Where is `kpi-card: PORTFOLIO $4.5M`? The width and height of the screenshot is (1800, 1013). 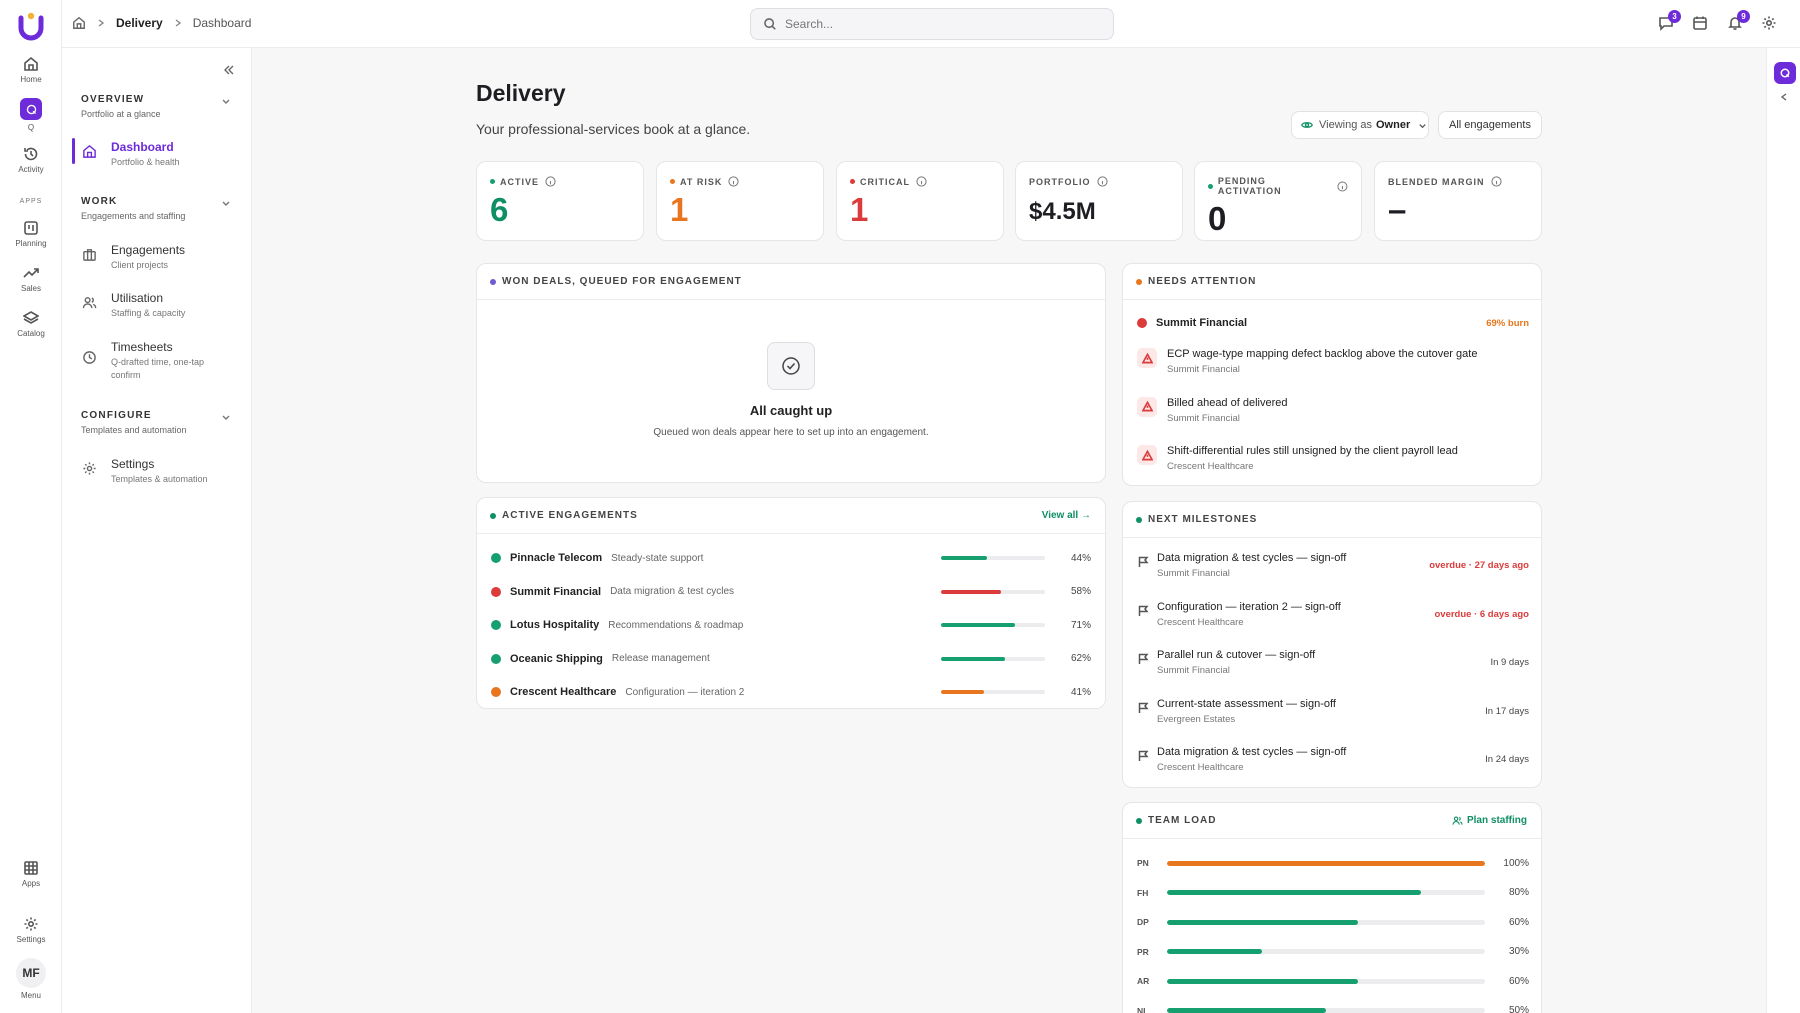 kpi-card: PORTFOLIO $4.5M is located at coordinates (1099, 201).